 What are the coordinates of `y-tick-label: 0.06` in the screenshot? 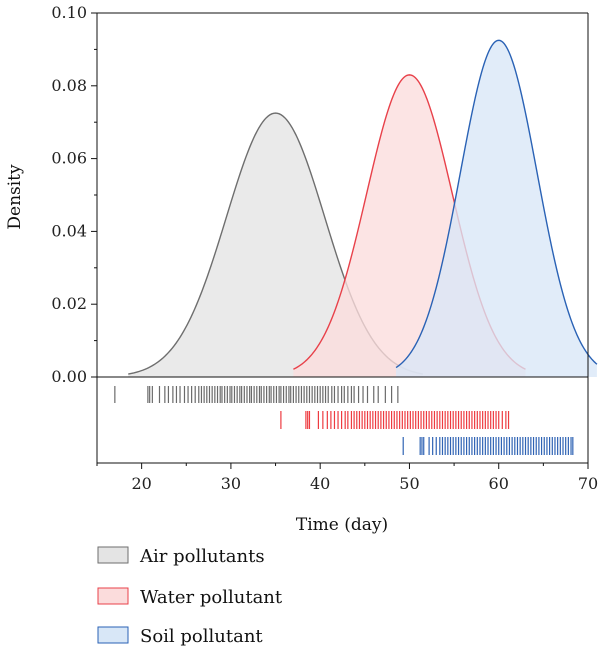 It's located at (69, 158).